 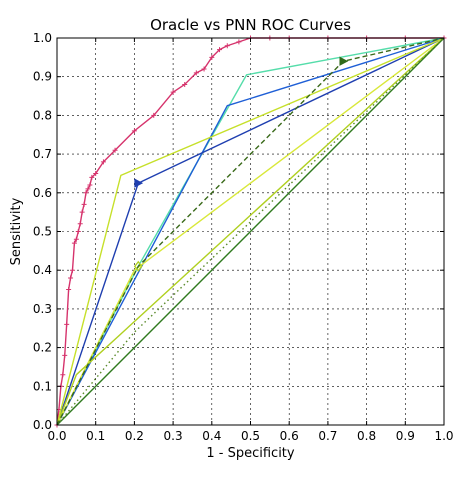 What do you see at coordinates (138, 266) in the screenshot?
I see `diamond-marker` at bounding box center [138, 266].